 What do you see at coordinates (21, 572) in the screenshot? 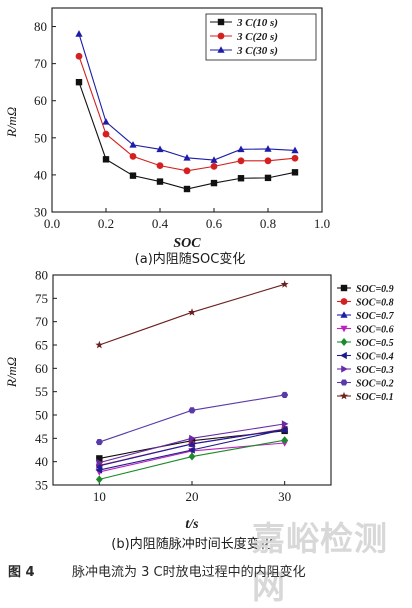
I see `figure-number: 图 4` at bounding box center [21, 572].